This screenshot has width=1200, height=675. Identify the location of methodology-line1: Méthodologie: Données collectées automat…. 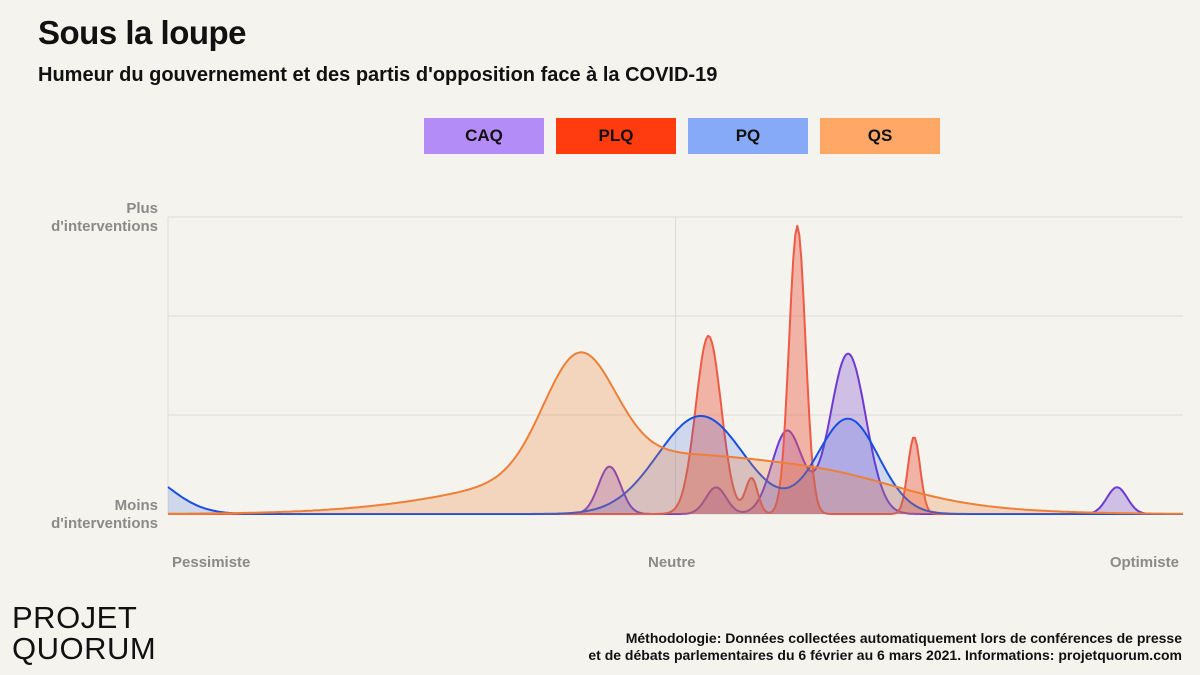
(903, 638).